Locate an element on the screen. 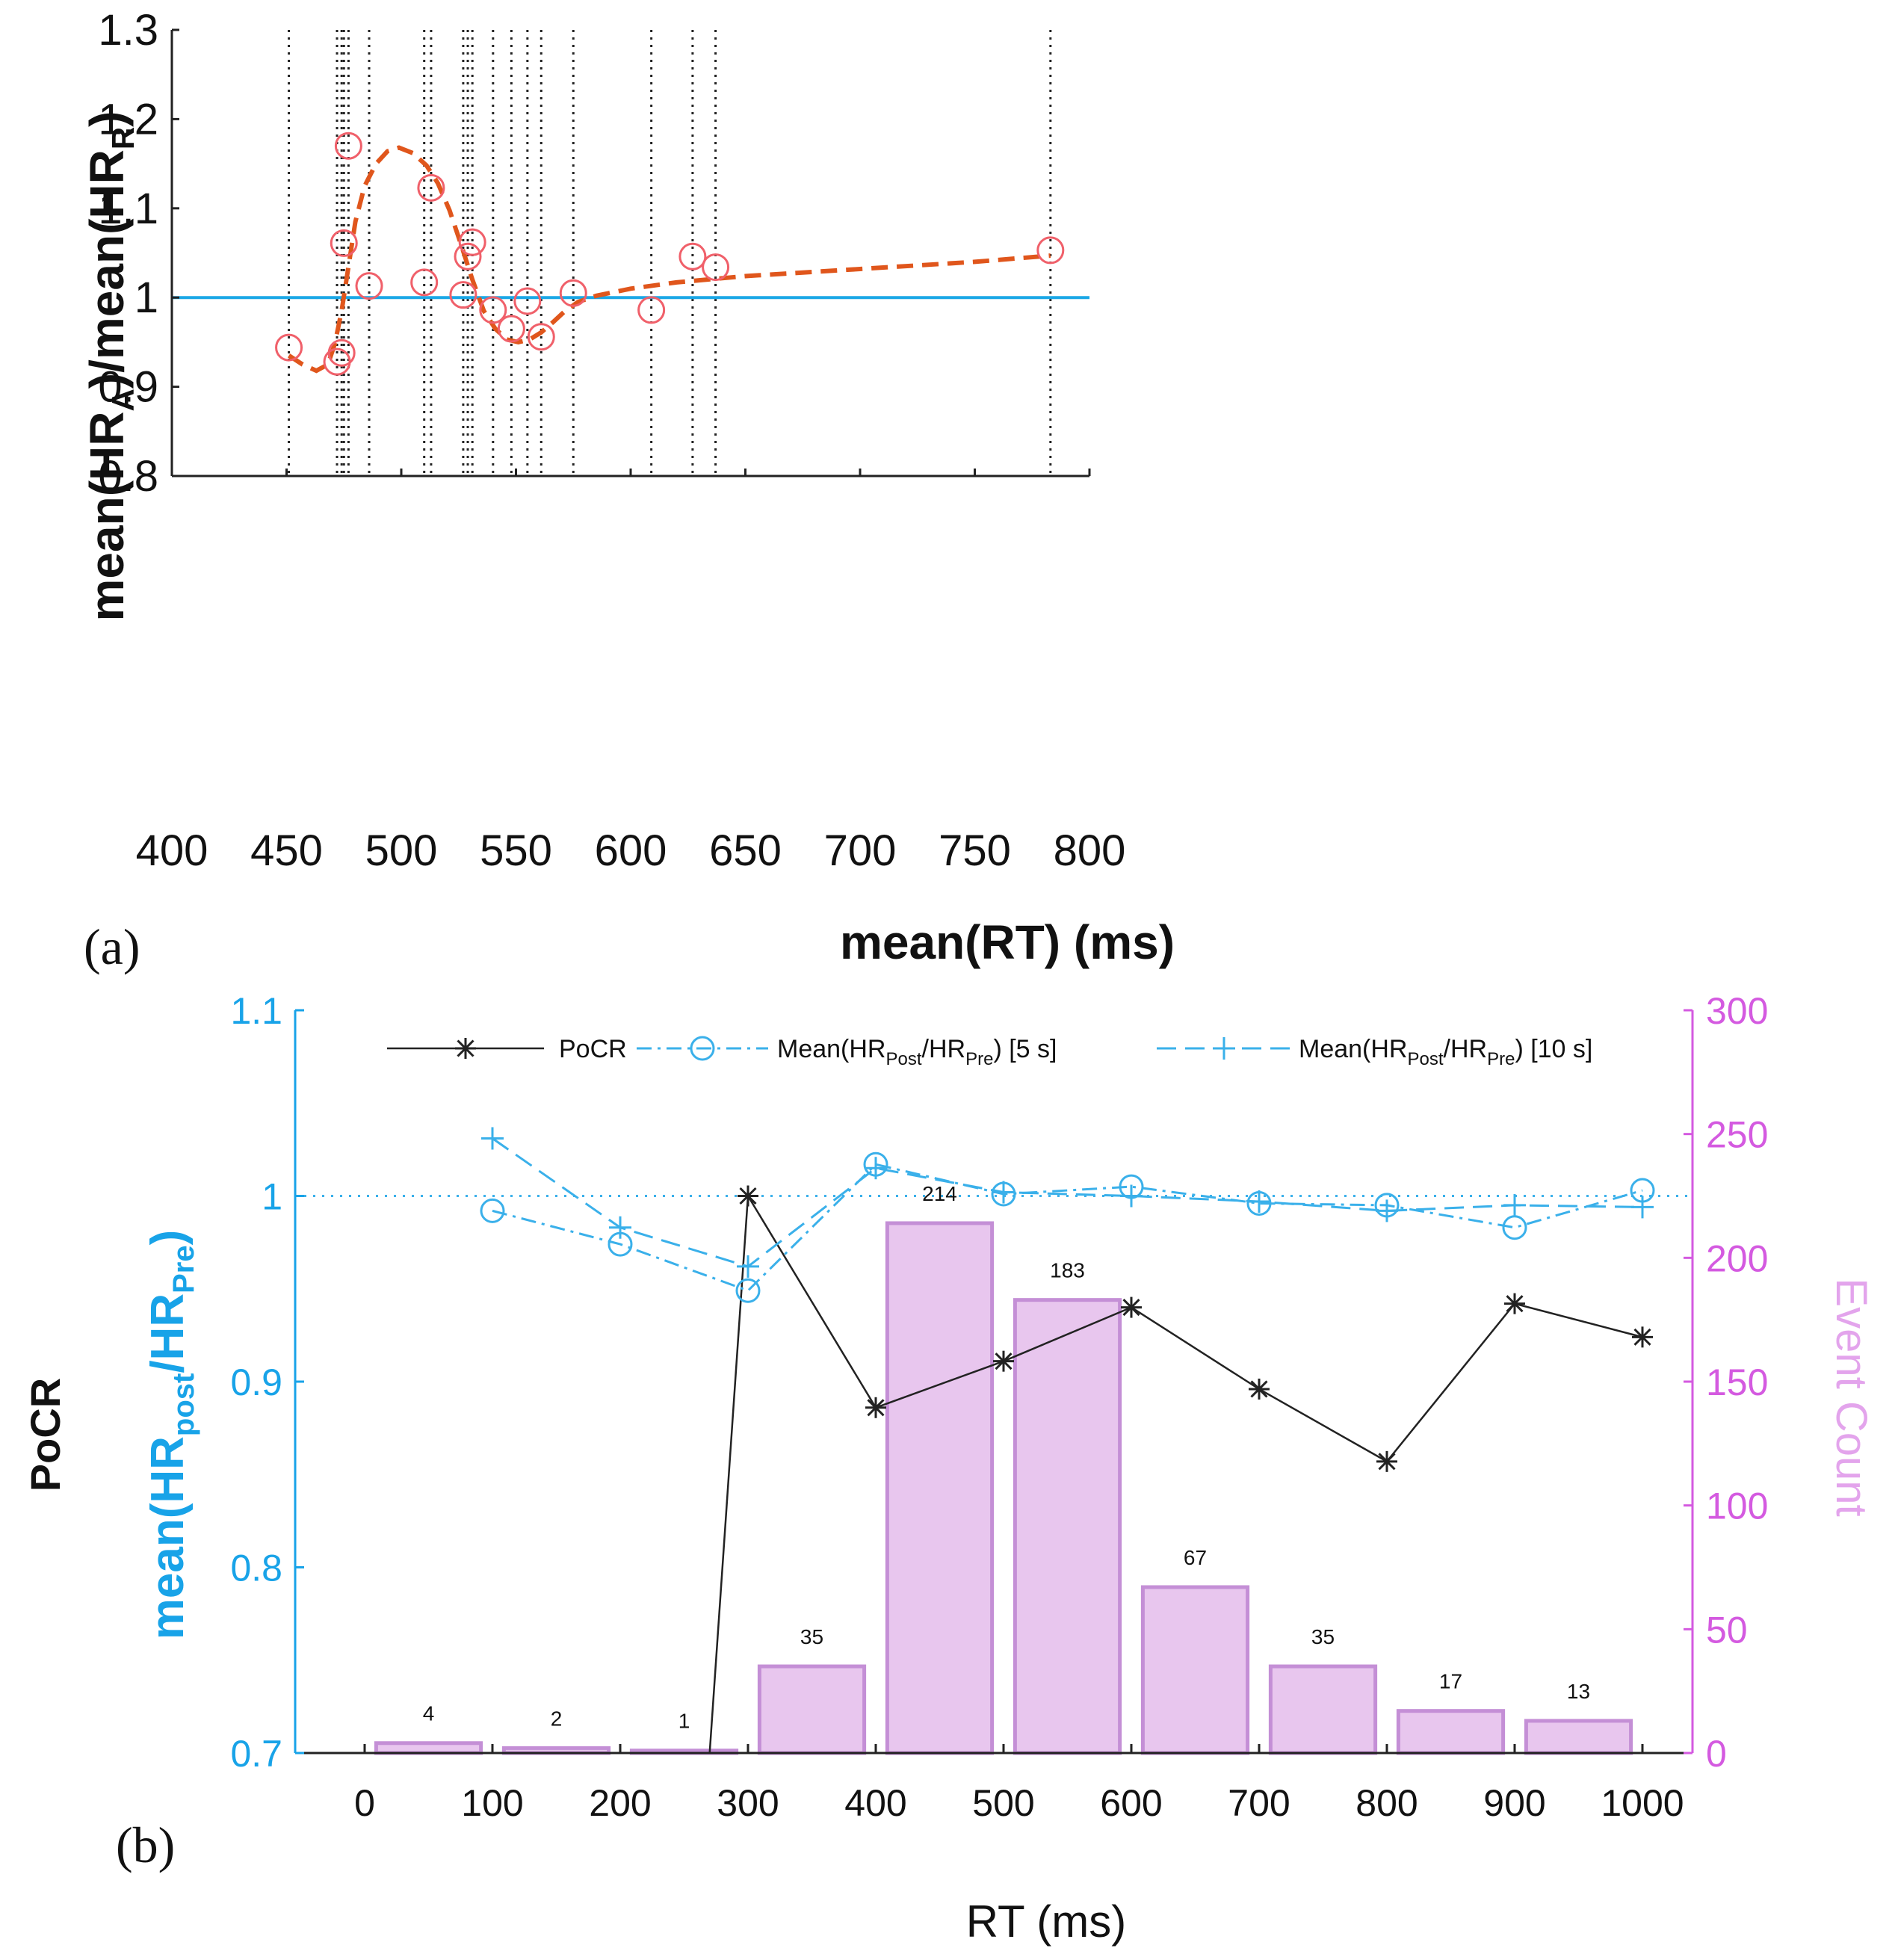 This screenshot has height=1960, width=1895. b-x-tick-label: 400 is located at coordinates (875, 1803).